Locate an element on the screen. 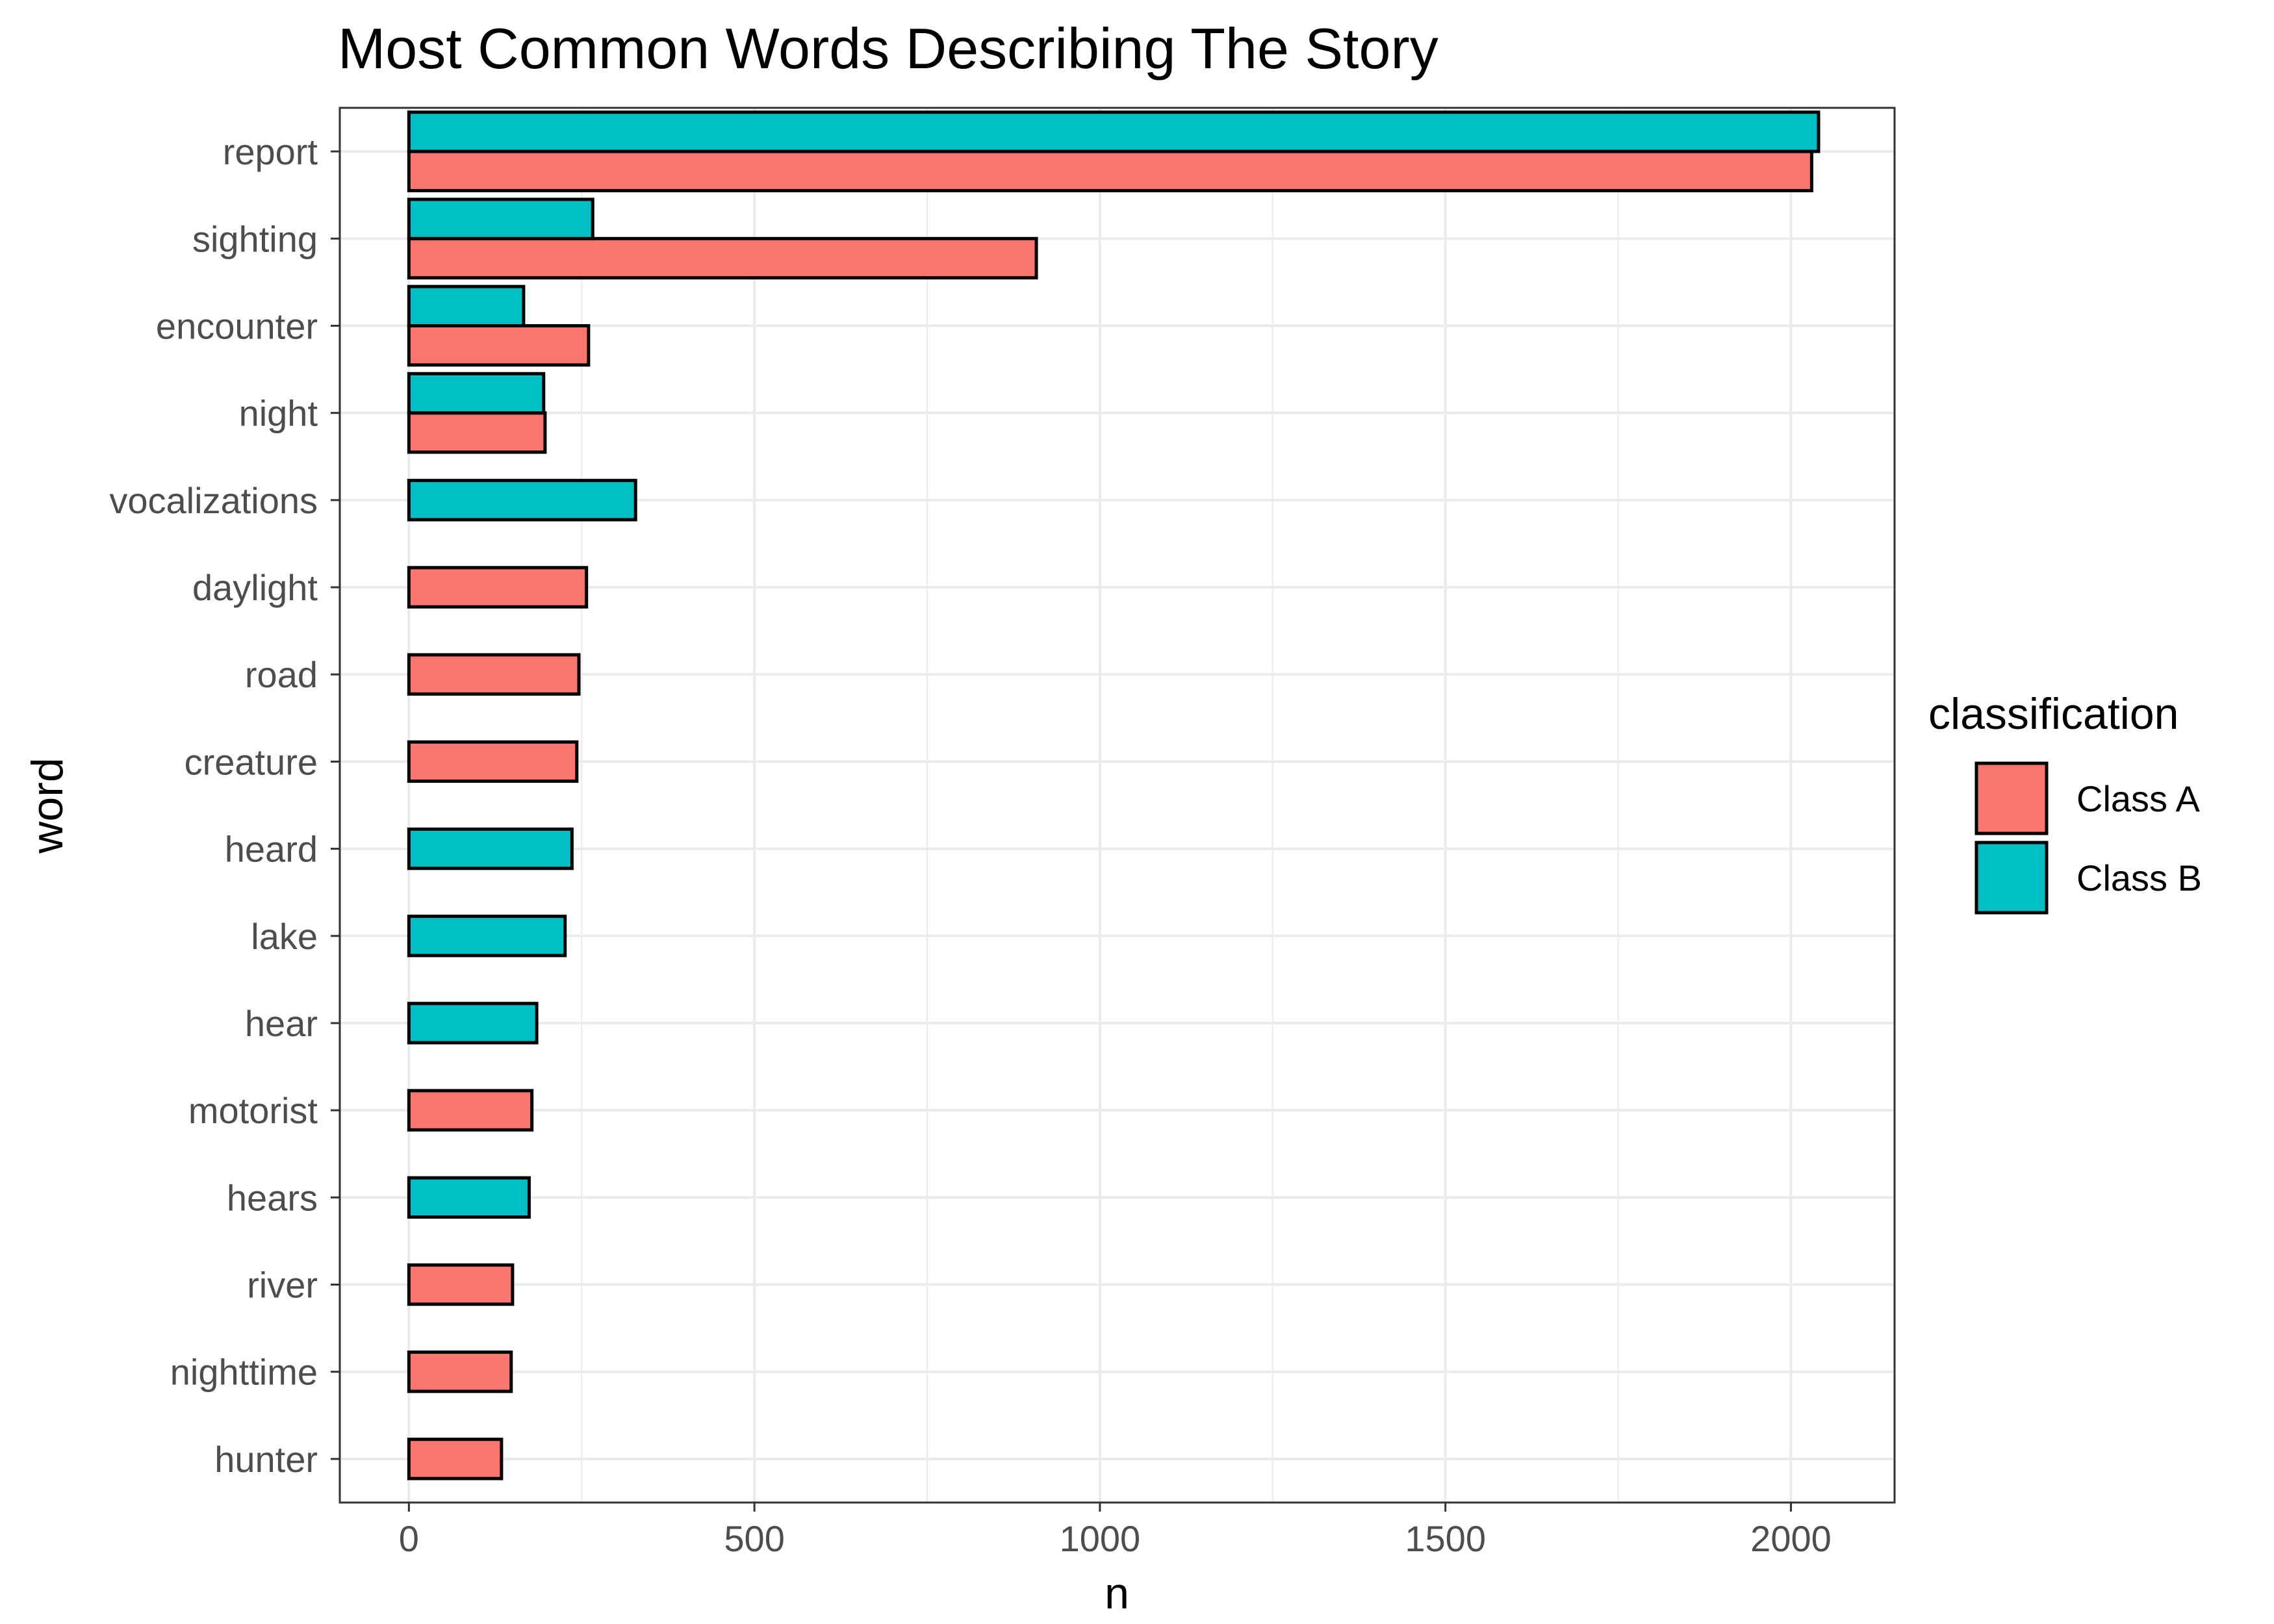 The height and width of the screenshot is (1624, 2274). y-tick-label: road is located at coordinates (281, 674).